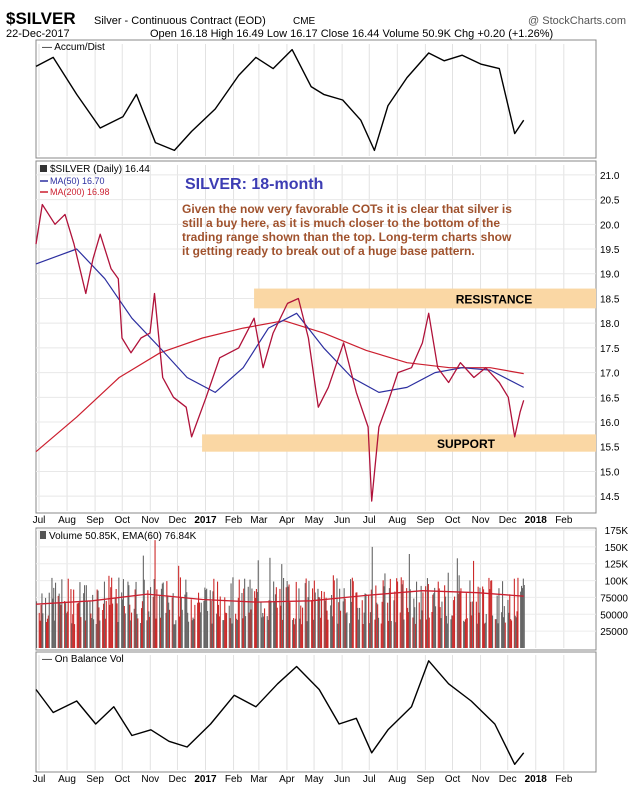 The height and width of the screenshot is (798, 634). I want to click on x-axis-month-label: May, so click(314, 779).